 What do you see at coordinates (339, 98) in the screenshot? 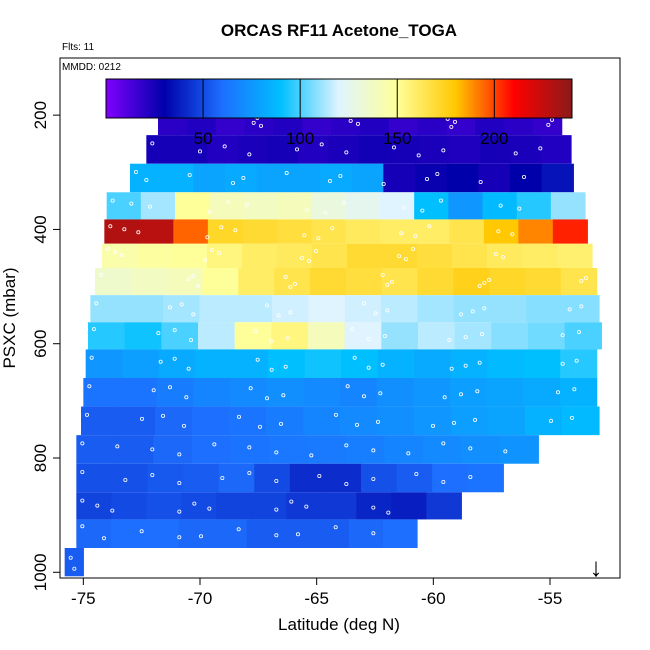
I see `colorbar-gradient` at bounding box center [339, 98].